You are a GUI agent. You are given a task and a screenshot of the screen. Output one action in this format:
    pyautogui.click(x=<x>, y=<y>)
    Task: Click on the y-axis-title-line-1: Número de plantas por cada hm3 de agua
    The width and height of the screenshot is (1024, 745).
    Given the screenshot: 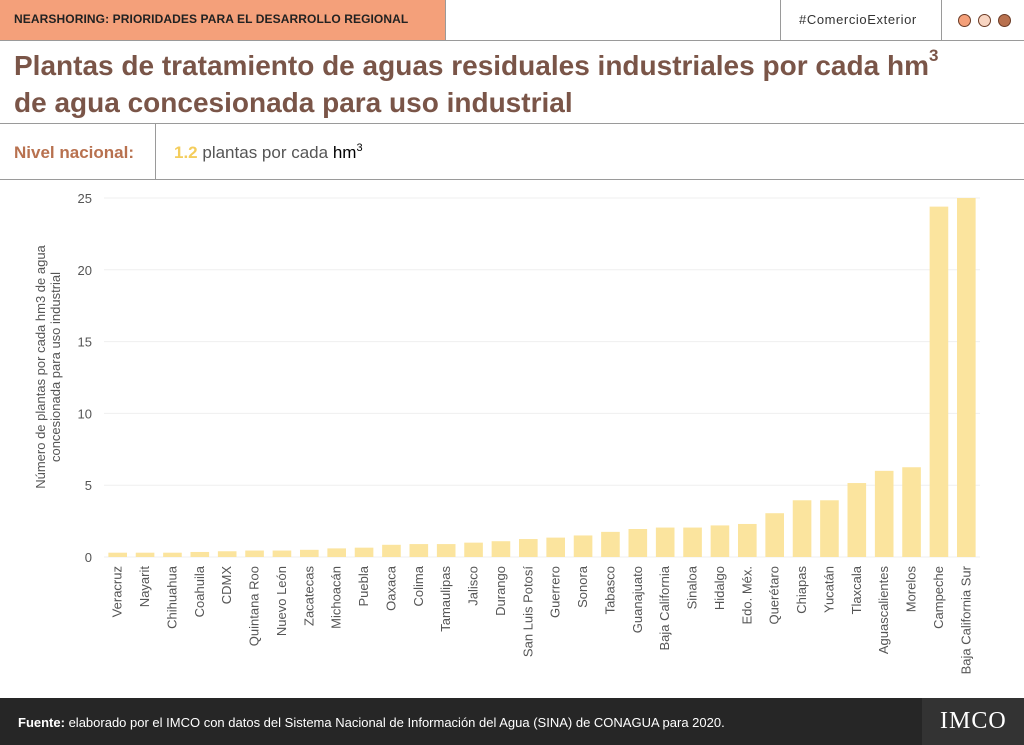 What is the action you would take?
    pyautogui.click(x=40, y=366)
    